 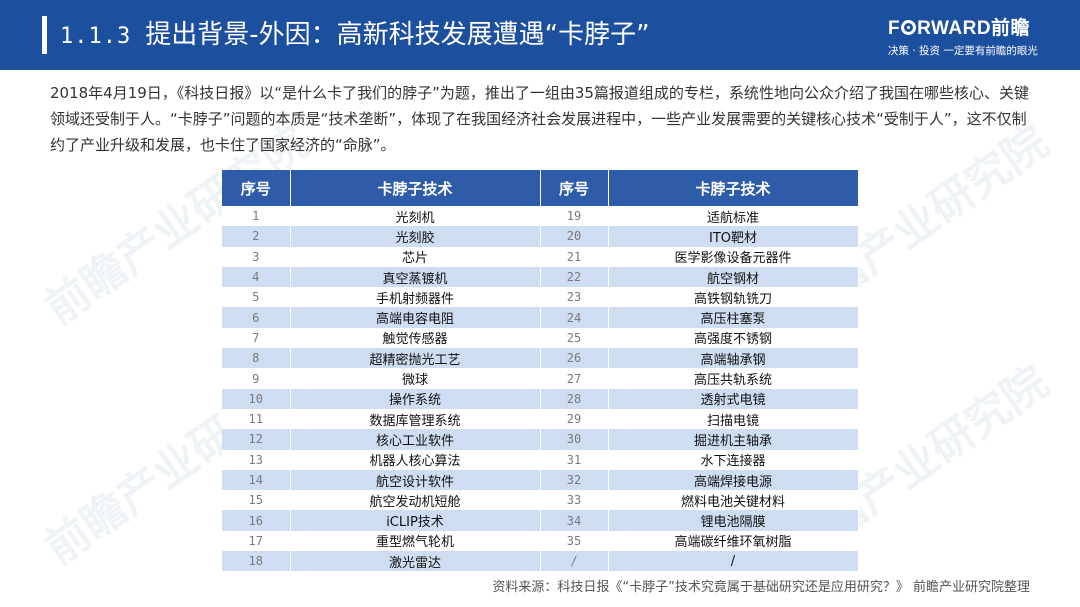 I want to click on table-row: 10 操作系统 28 透射式电镜, so click(x=540, y=398).